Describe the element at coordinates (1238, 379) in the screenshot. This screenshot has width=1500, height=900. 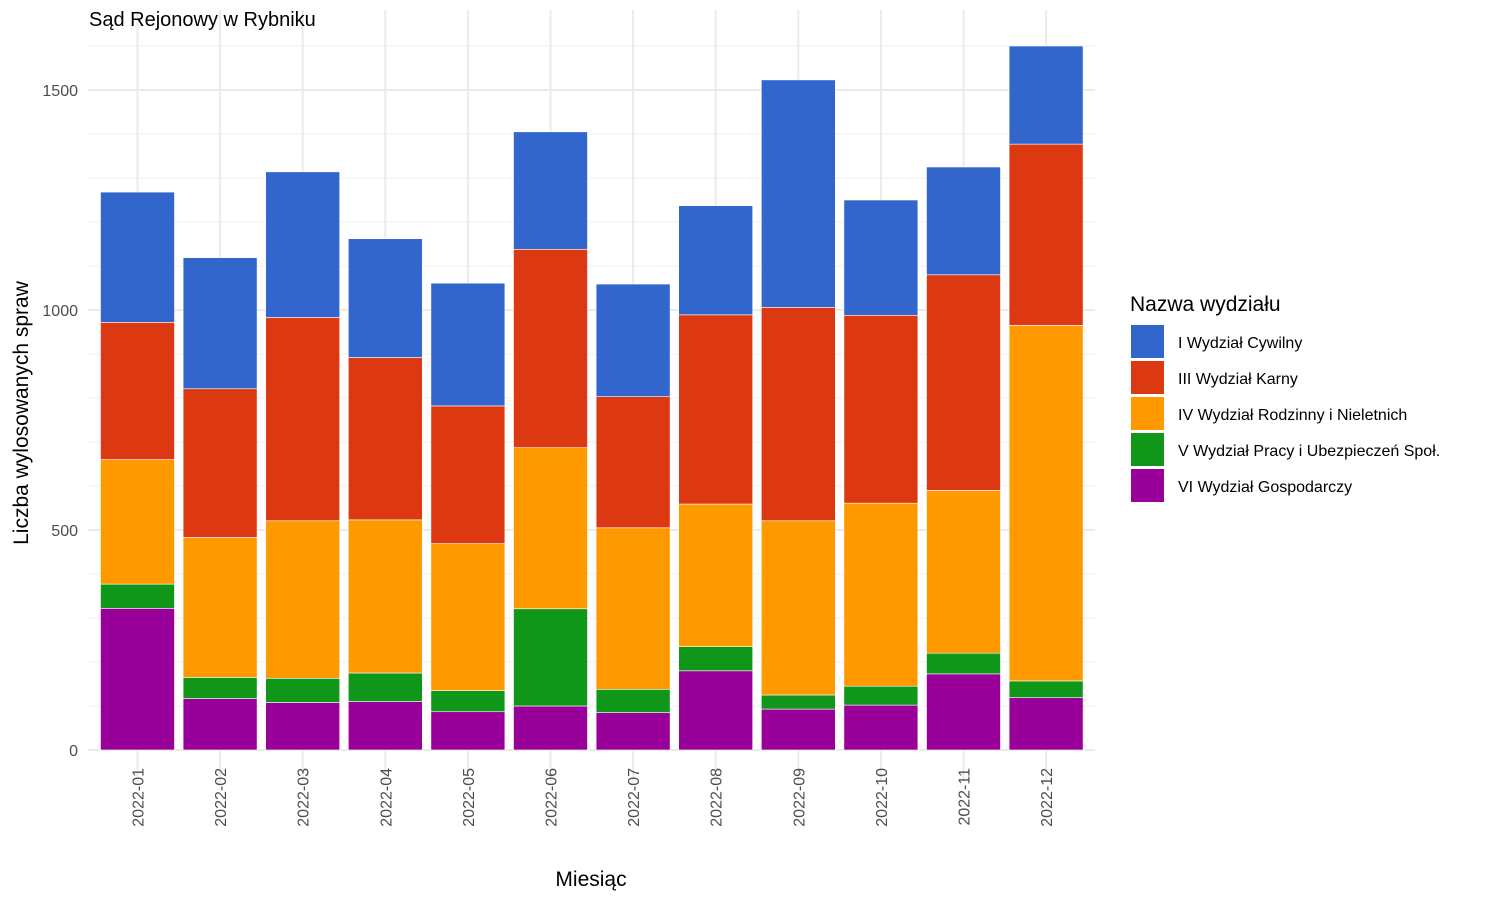
I see `legend-label: III Wydział Karny` at that location.